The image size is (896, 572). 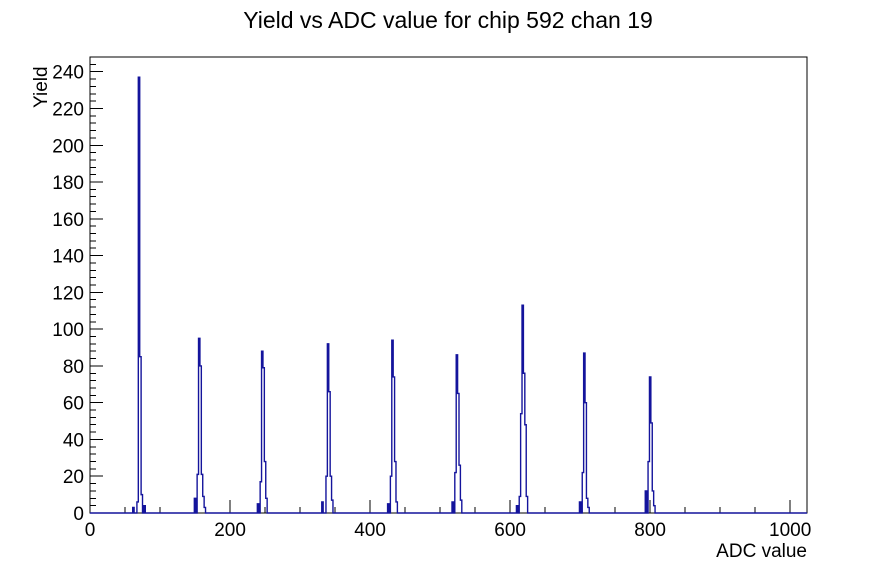 I want to click on x-tick-label: 400, so click(x=370, y=530).